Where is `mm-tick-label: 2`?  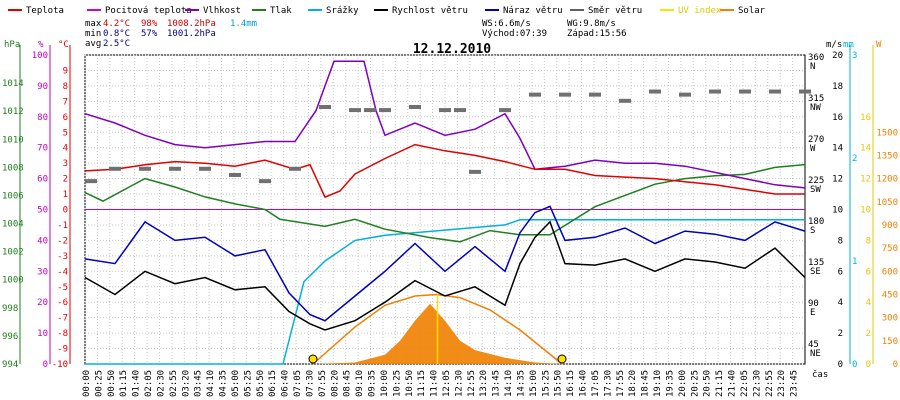
mm-tick-label: 2 is located at coordinates (854, 159).